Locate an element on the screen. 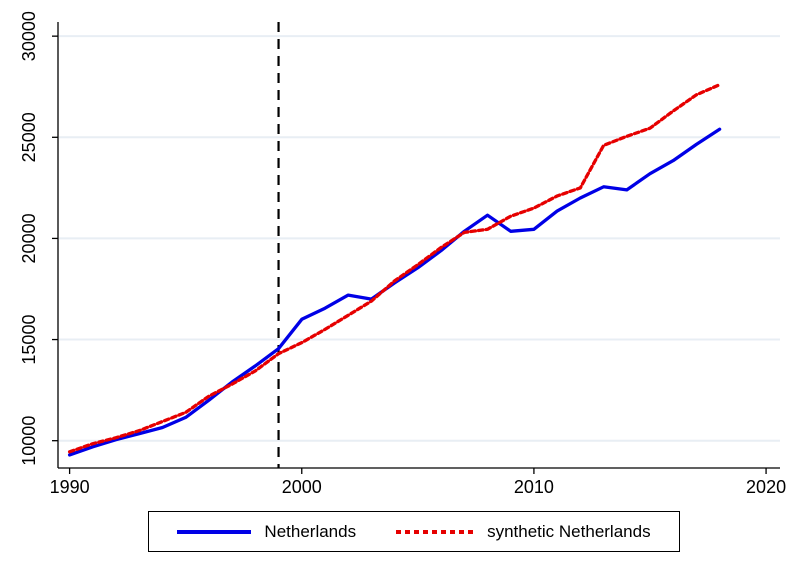 The height and width of the screenshot is (577, 793). legend-item-synthetic-netherlands: synthetic Netherlands is located at coordinates (523, 531).